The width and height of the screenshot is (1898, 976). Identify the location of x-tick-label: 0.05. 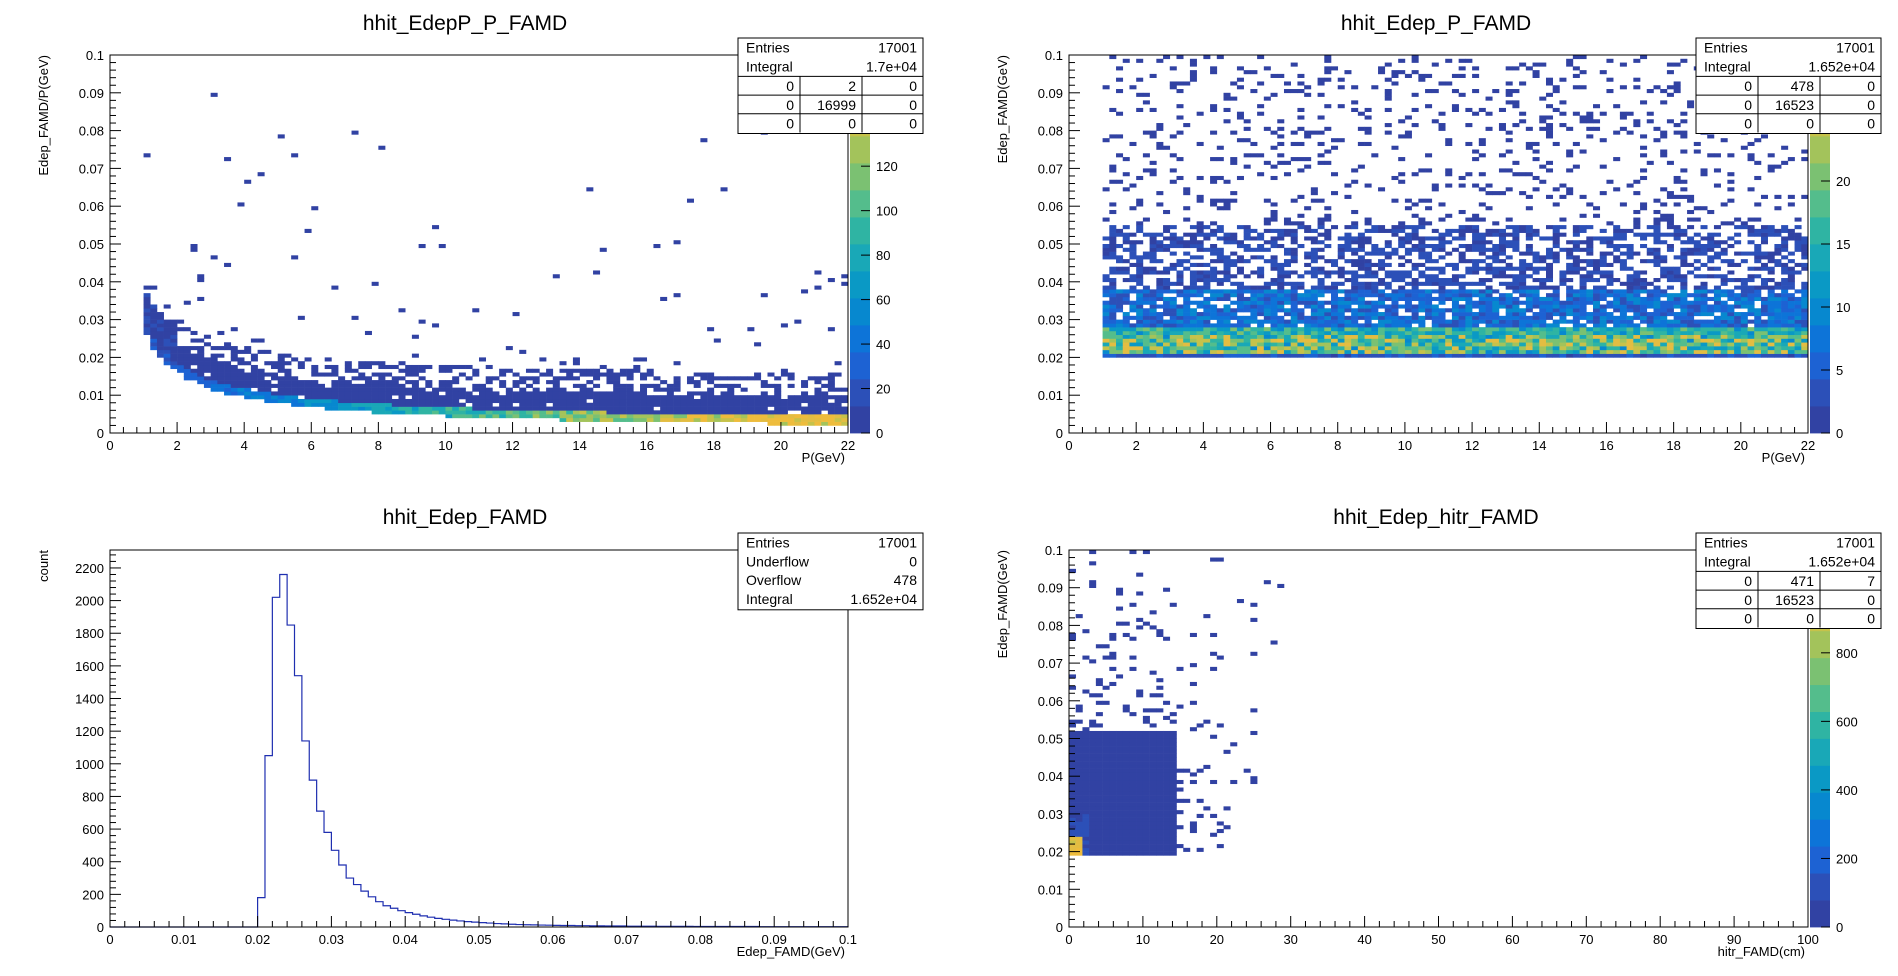
(478, 939).